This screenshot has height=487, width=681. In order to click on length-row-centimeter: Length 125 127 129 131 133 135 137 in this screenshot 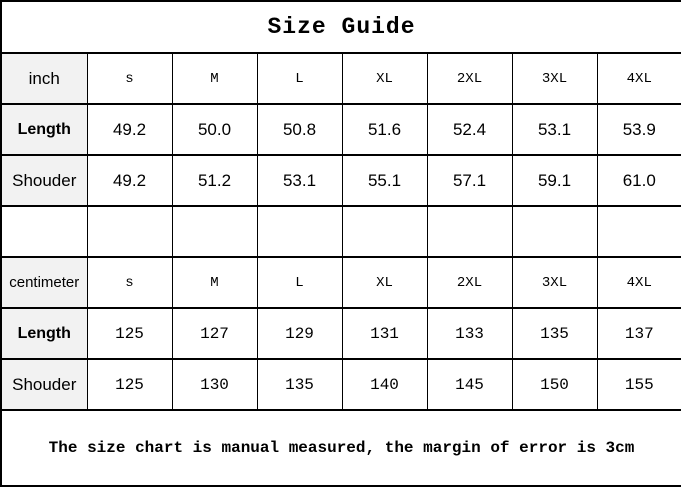, I will do `click(340, 333)`.